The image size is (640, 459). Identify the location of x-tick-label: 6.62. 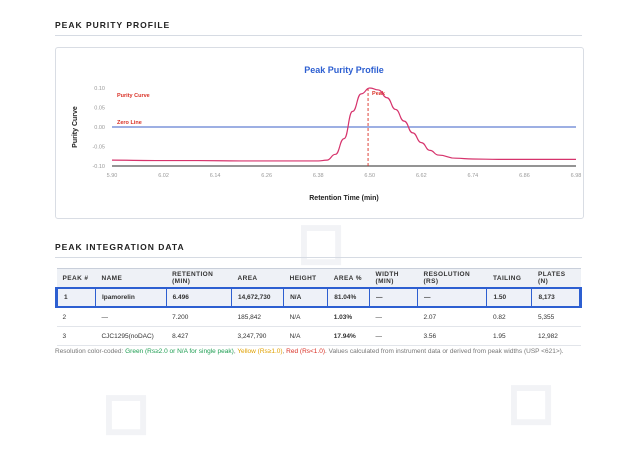
(421, 176).